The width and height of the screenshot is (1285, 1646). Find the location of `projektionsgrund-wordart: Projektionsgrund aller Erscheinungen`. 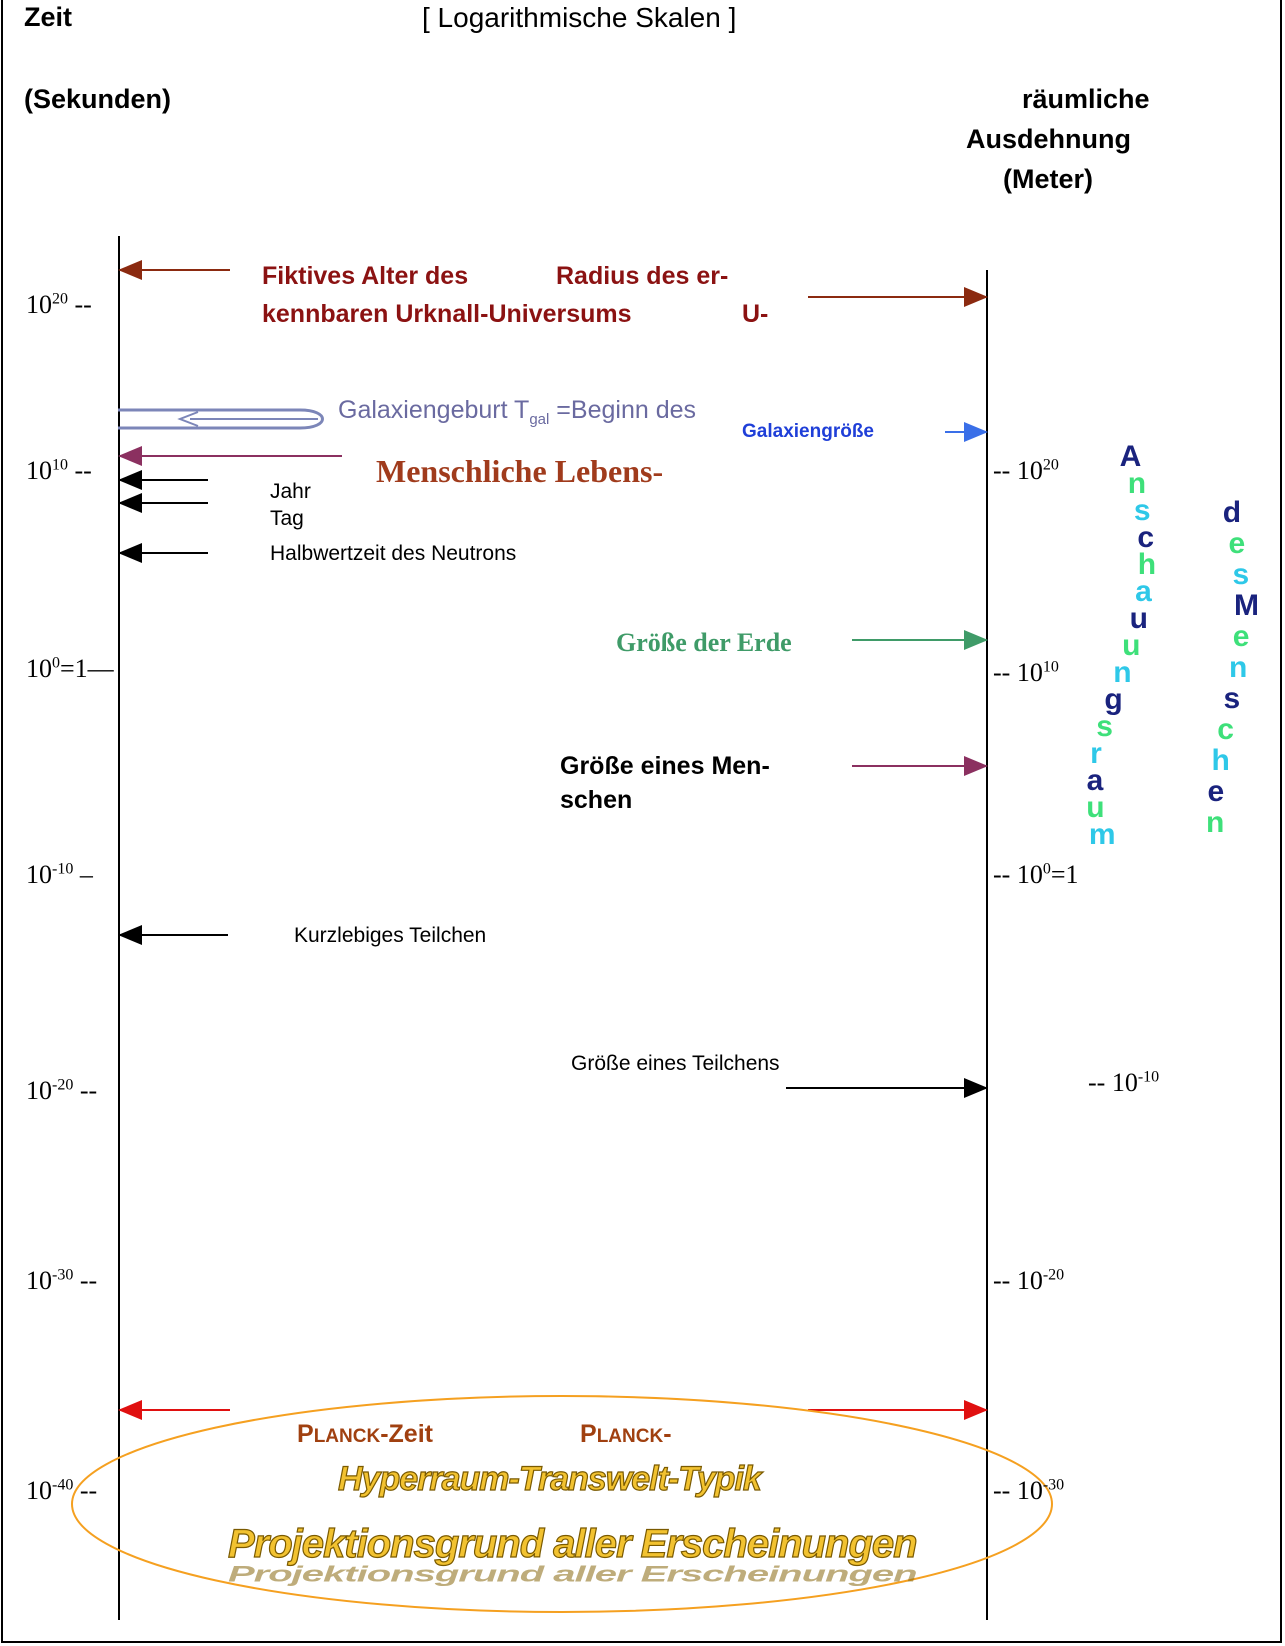

projektionsgrund-wordart: Projektionsgrund aller Erscheinungen is located at coordinates (572, 1543).